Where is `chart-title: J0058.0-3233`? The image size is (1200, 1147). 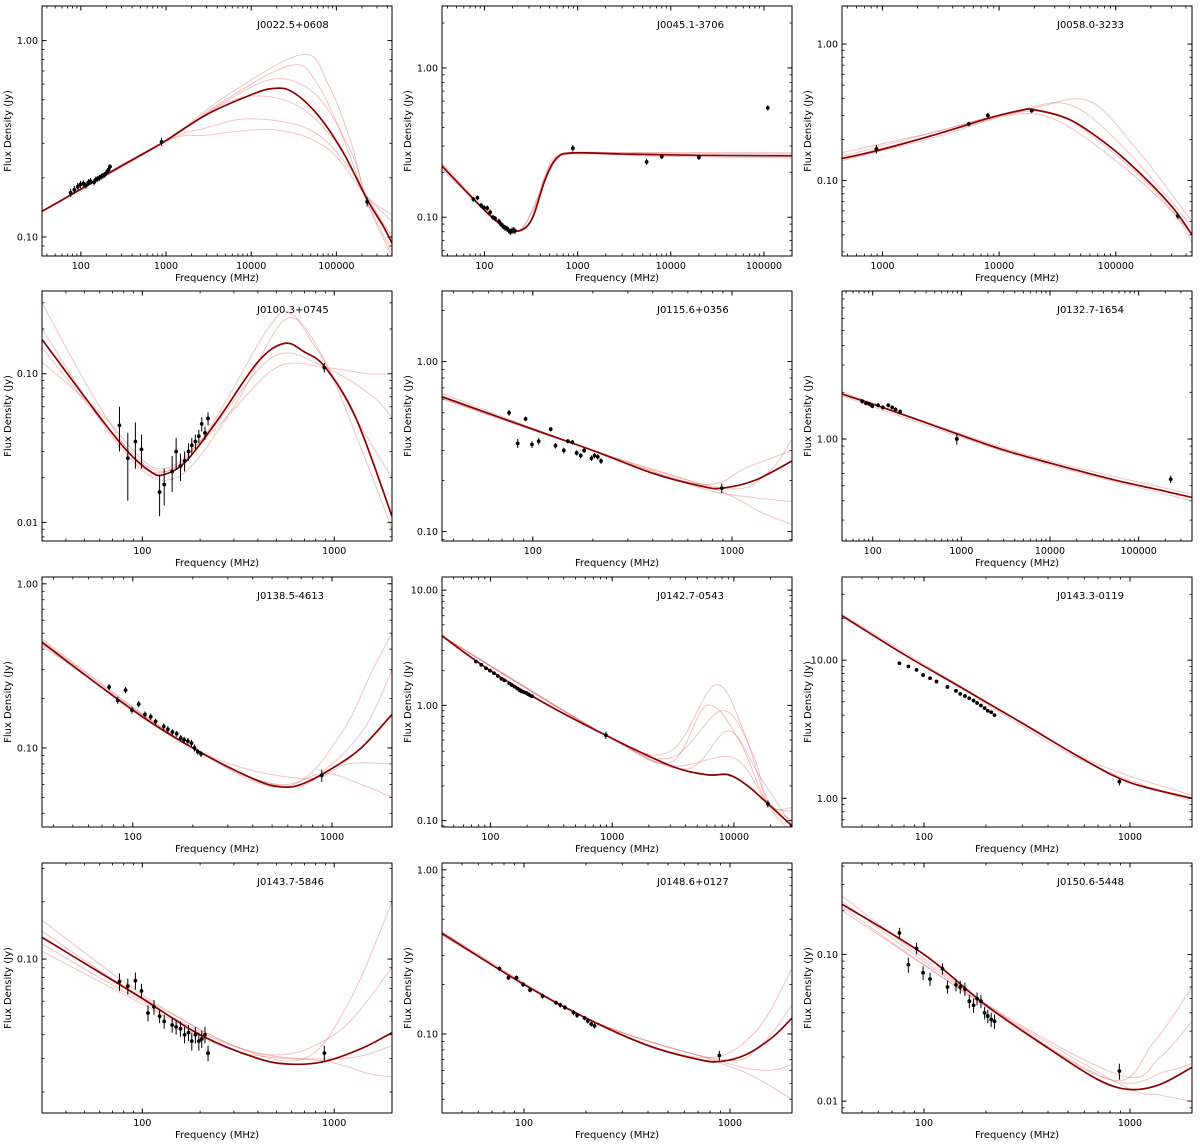 chart-title: J0058.0-3233 is located at coordinates (1090, 25).